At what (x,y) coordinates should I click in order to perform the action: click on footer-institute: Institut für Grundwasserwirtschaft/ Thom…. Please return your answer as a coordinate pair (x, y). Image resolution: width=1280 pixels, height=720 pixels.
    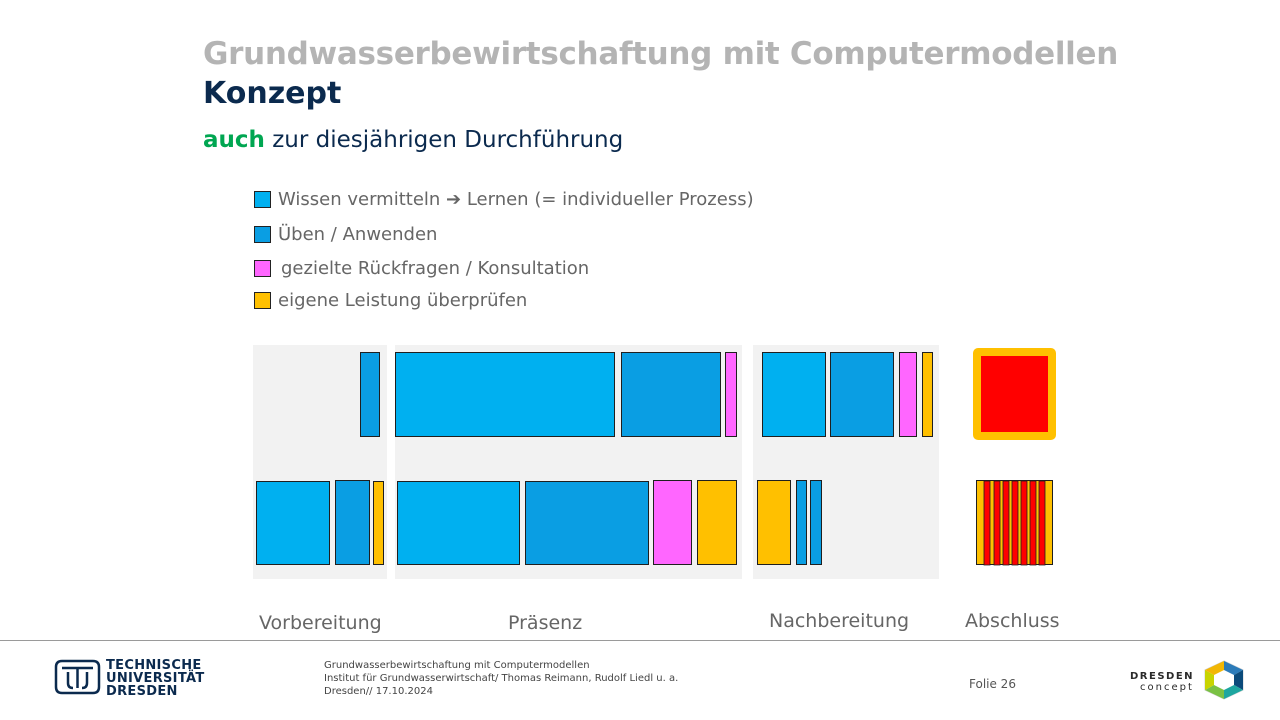
    Looking at the image, I should click on (501, 678).